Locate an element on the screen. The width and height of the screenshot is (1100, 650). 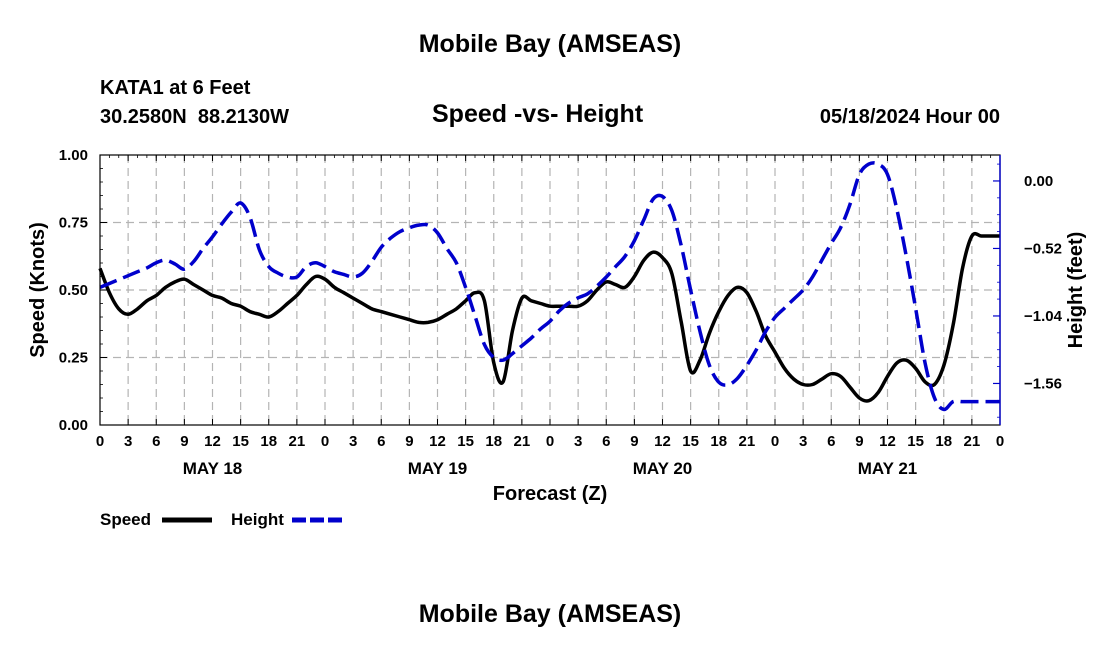
y-tick-label: 1.00 is located at coordinates (73, 155).